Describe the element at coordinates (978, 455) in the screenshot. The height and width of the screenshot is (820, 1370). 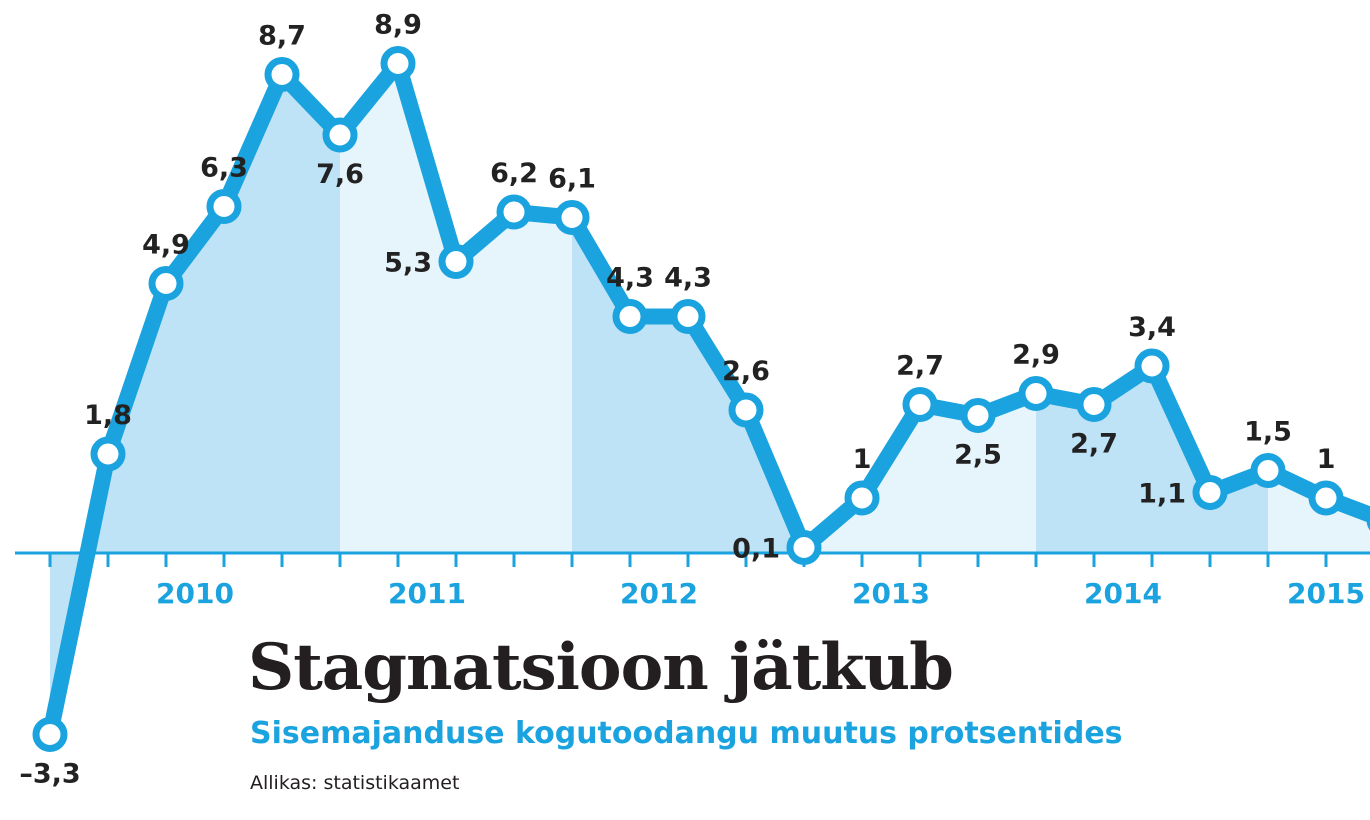
I see `data-label: 2,5` at that location.